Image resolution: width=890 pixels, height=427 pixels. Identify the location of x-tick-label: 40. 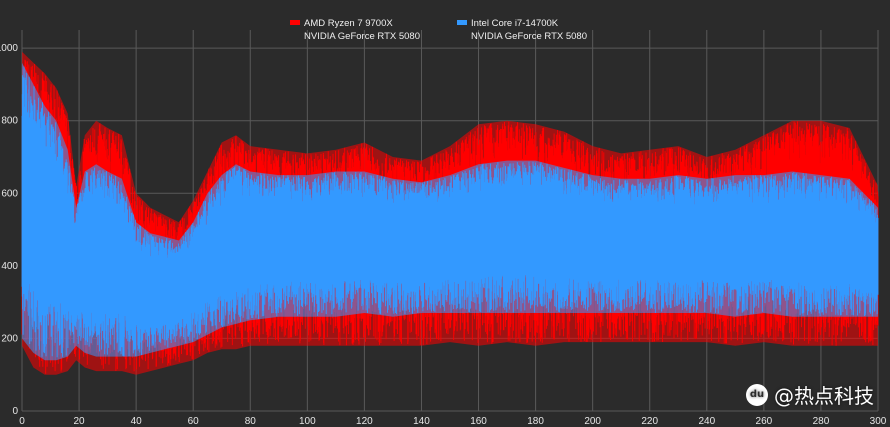
(137, 421).